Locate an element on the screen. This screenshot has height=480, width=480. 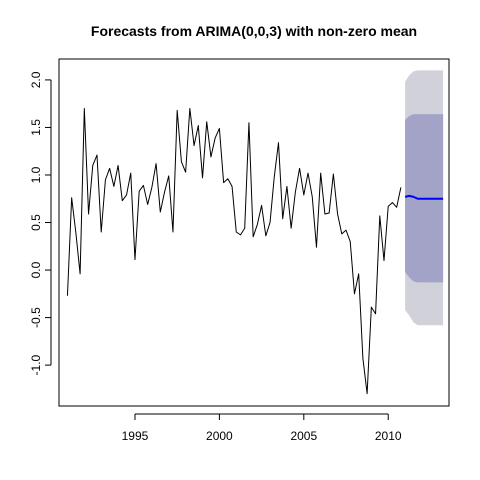
x-axis: 1995 2000 2005 2010 is located at coordinates (262, 428).